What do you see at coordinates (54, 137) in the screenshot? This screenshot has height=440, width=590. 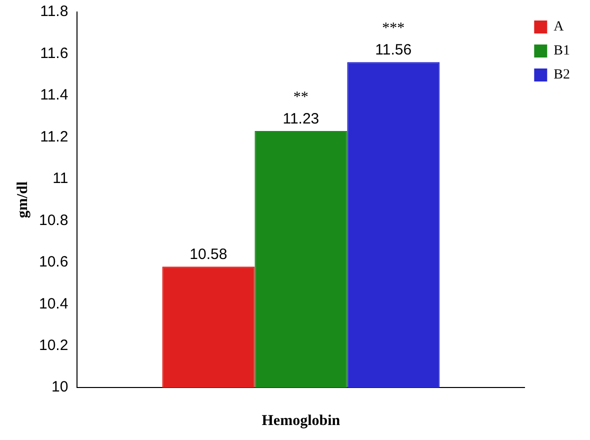 I see `y-tick-label: 11.2` at bounding box center [54, 137].